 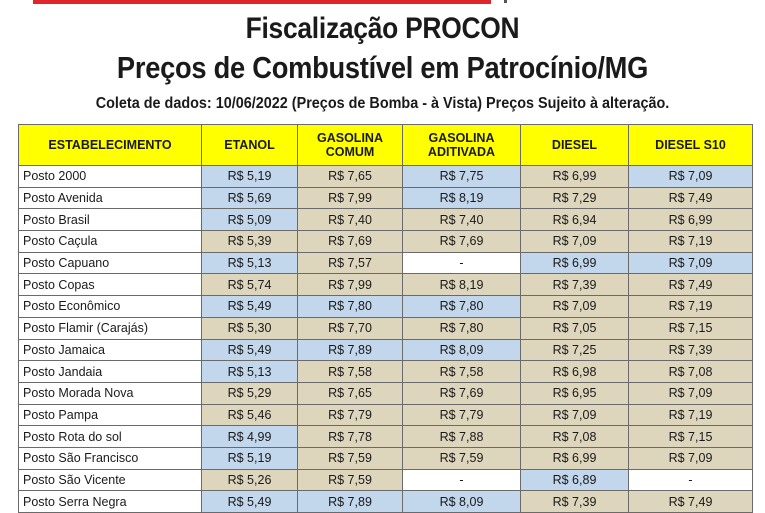 What do you see at coordinates (110, 198) in the screenshot?
I see `establishment-name: Posto Avenida` at bounding box center [110, 198].